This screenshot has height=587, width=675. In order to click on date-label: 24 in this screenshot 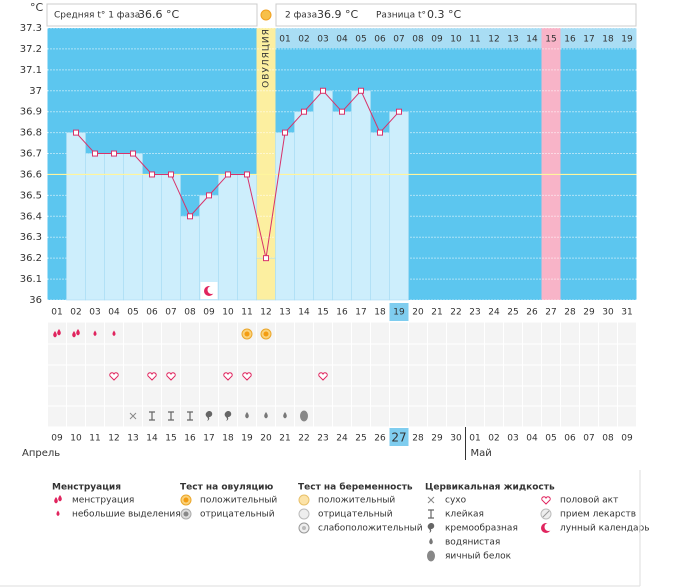, I will do `click(342, 439)`.